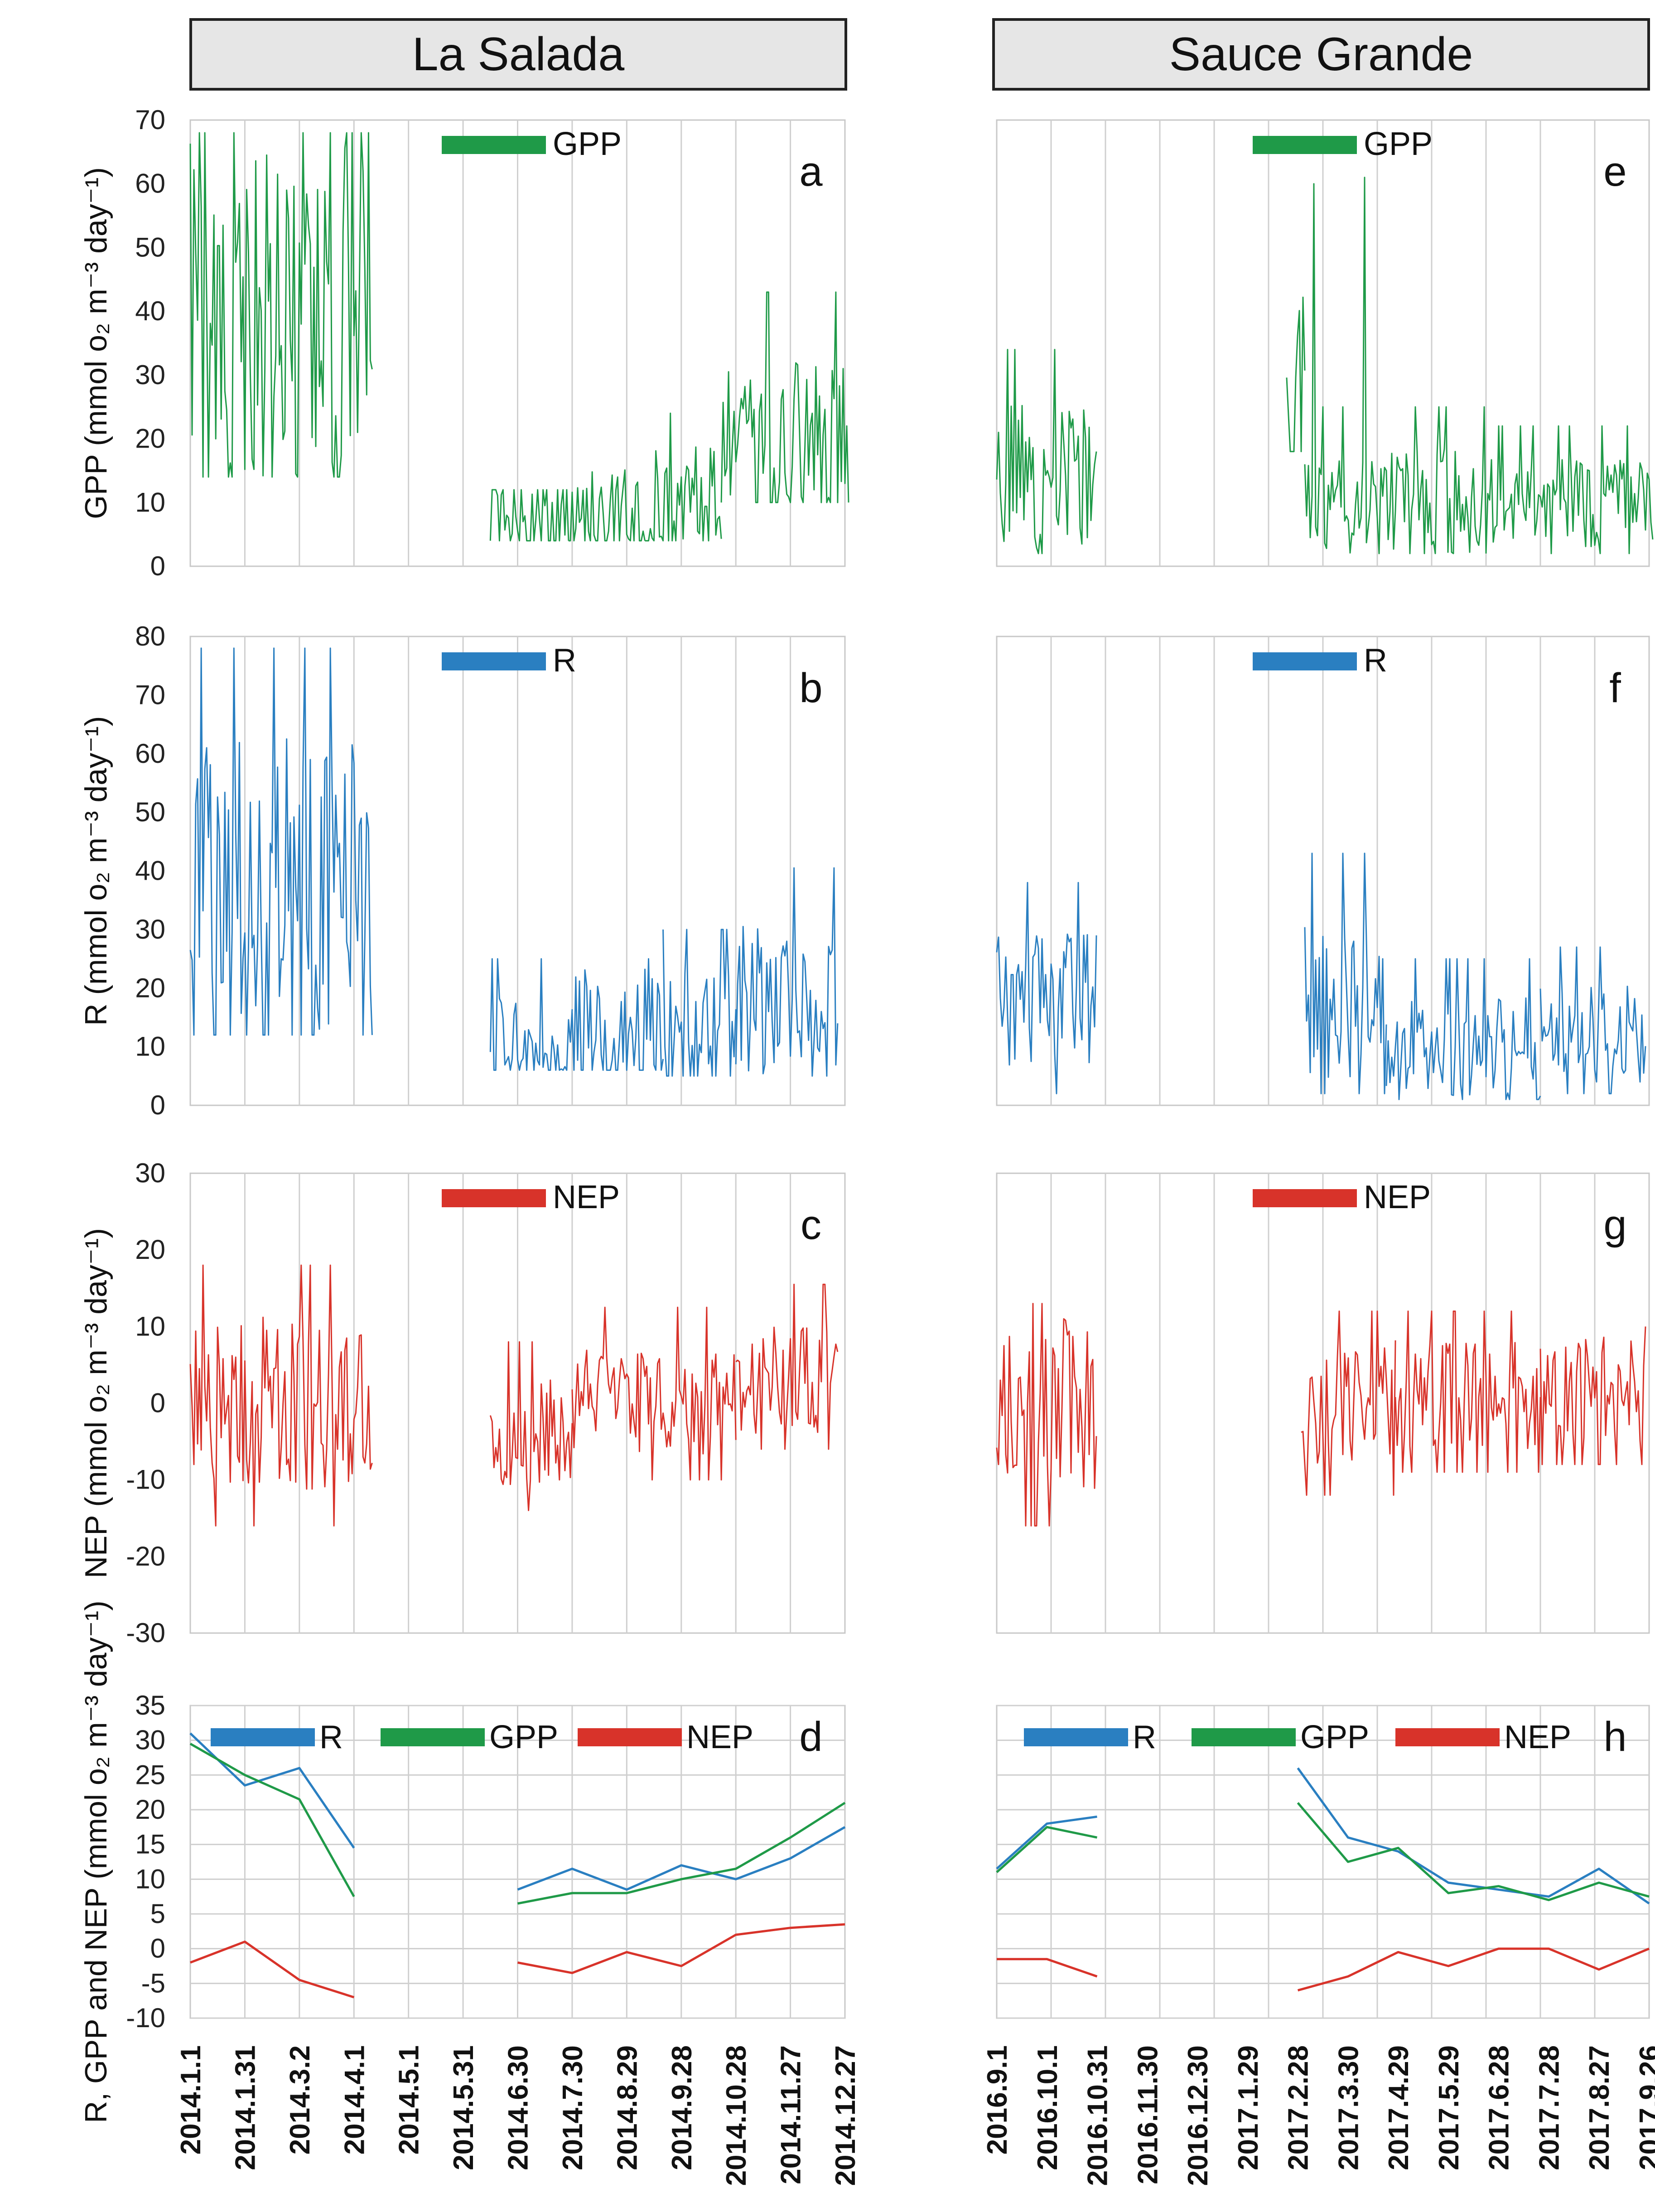  I want to click on x-tick-label: 2017.3.30, so click(1349, 2107).